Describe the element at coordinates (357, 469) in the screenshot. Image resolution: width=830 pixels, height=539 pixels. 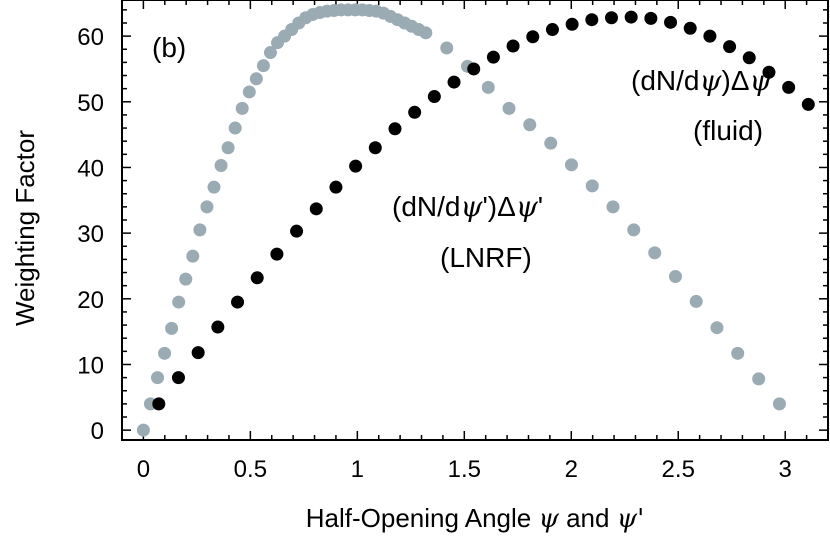
I see `x-tick-label: 1` at that location.